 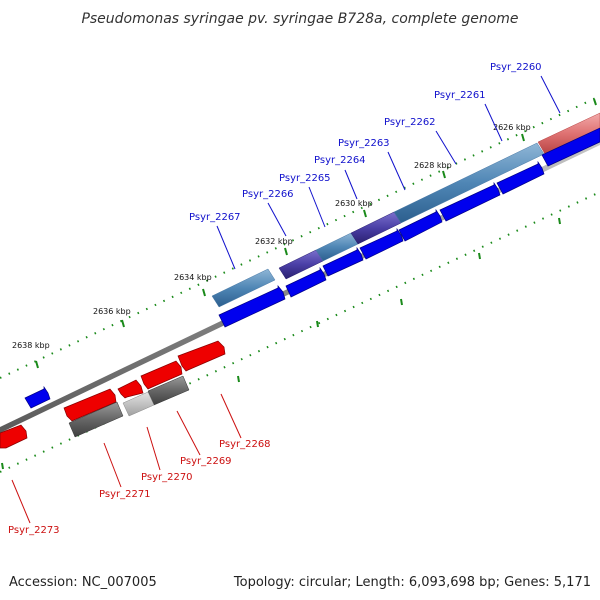 I want to click on gene-label-psyr-2268: Psyr_2268, so click(x=245, y=444).